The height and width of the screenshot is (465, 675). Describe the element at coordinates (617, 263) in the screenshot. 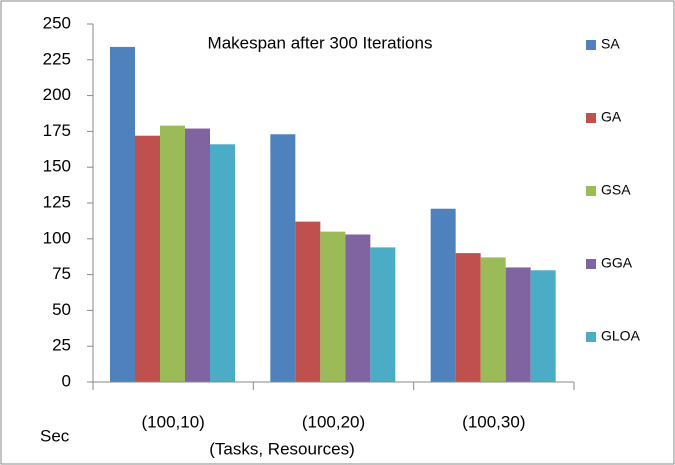

I see `legend-label: GGA` at that location.